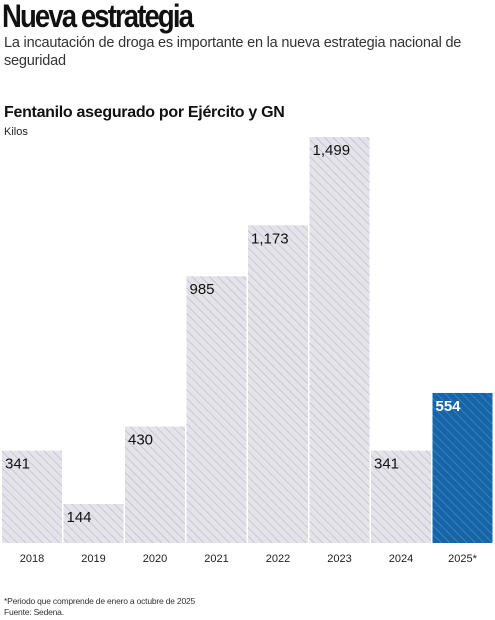 The height and width of the screenshot is (620, 495). I want to click on y-axis-unit-label: Kilos, so click(16, 132).